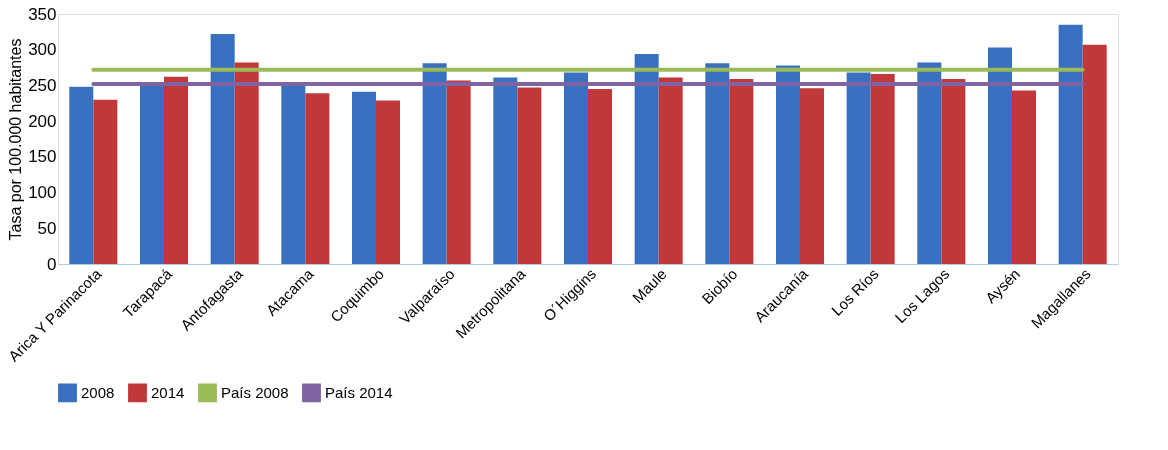 This screenshot has height=450, width=1168. Describe the element at coordinates (42, 193) in the screenshot. I see `y-tick-label: 100` at that location.